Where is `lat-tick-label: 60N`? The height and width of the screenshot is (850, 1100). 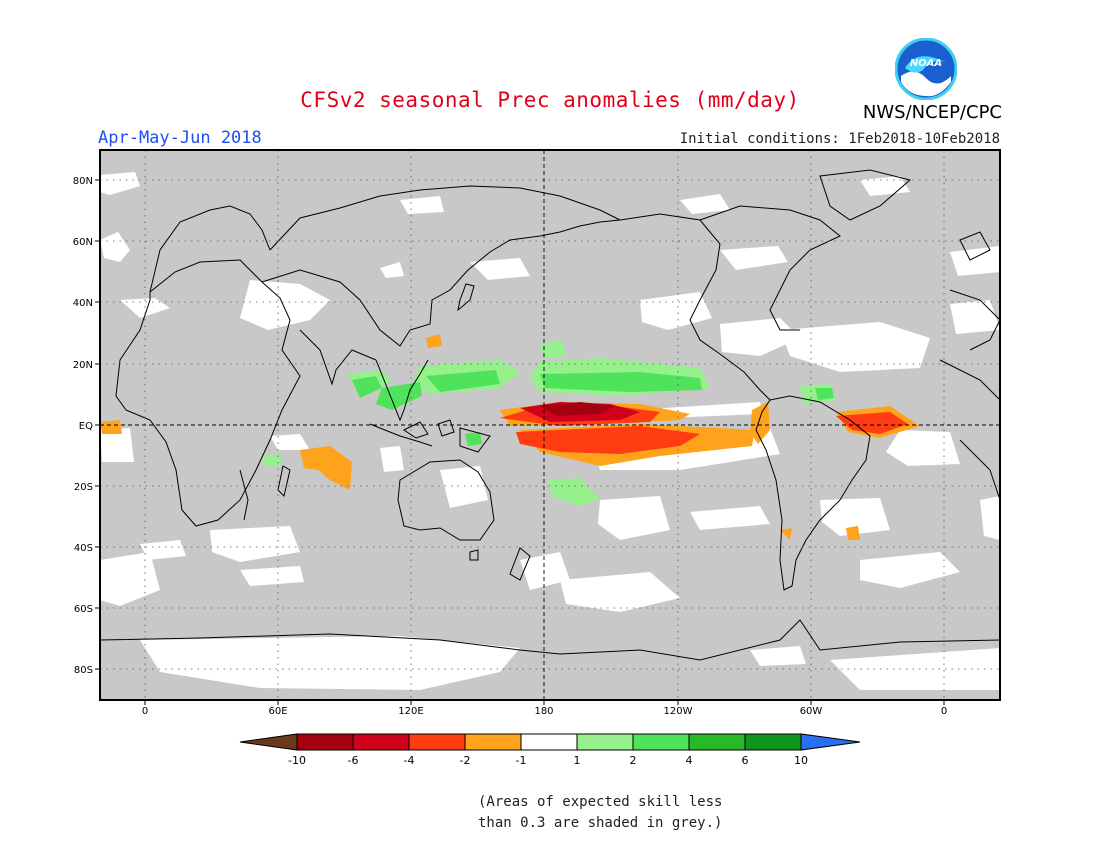
lat-tick-label: 60N is located at coordinates (83, 242).